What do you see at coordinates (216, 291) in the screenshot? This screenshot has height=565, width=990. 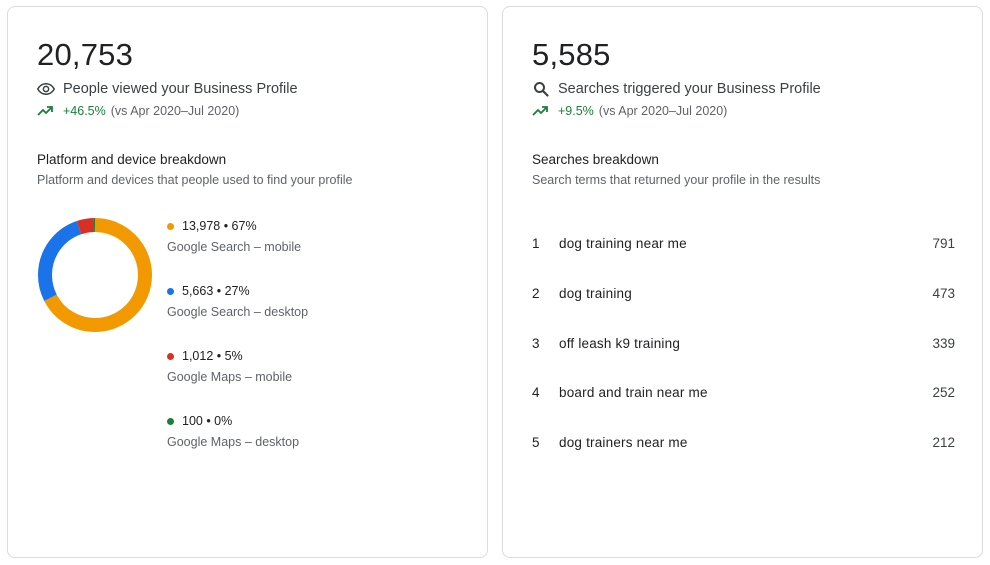 I see `legend-stat: 5,663 • 27%` at bounding box center [216, 291].